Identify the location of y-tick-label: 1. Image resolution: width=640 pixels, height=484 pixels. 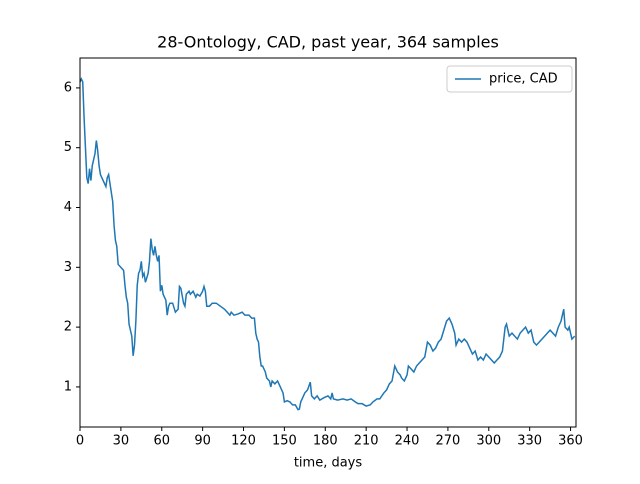
(68, 386).